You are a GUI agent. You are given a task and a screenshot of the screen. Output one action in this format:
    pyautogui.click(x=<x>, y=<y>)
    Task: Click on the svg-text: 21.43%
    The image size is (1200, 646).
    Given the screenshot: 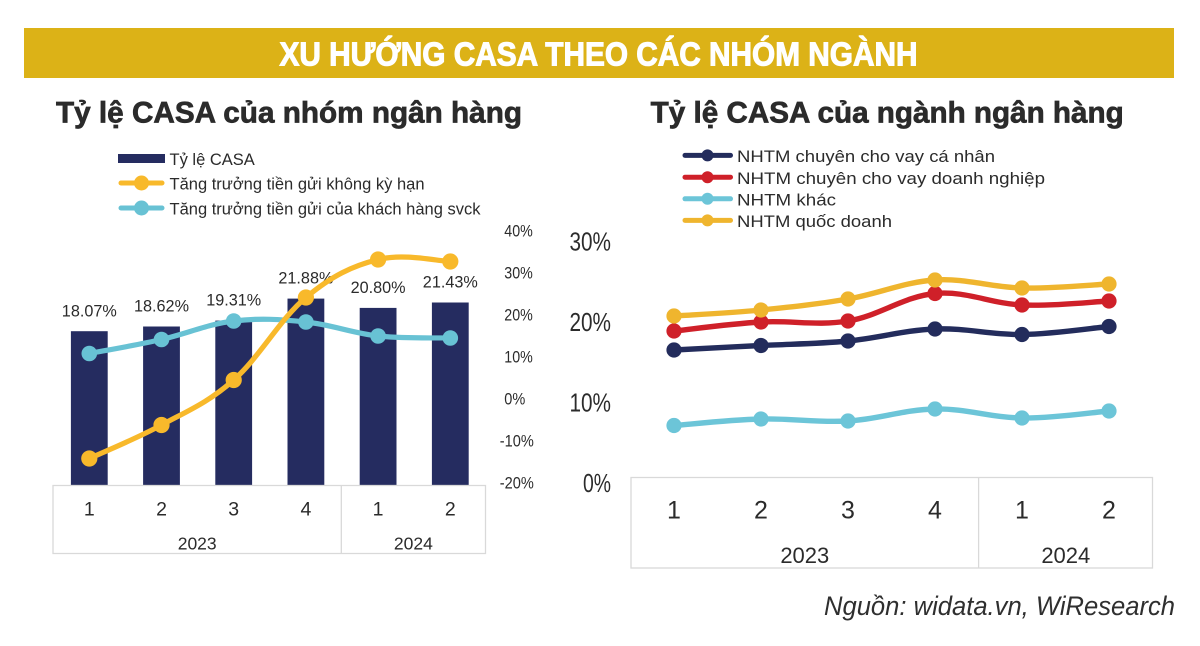 What is the action you would take?
    pyautogui.click(x=450, y=282)
    